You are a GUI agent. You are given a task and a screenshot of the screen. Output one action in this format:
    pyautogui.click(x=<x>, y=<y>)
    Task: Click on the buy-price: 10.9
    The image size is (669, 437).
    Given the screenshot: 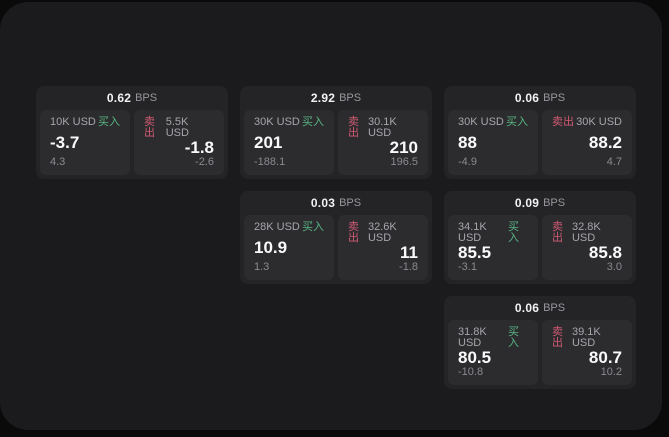 What is the action you would take?
    pyautogui.click(x=271, y=247)
    